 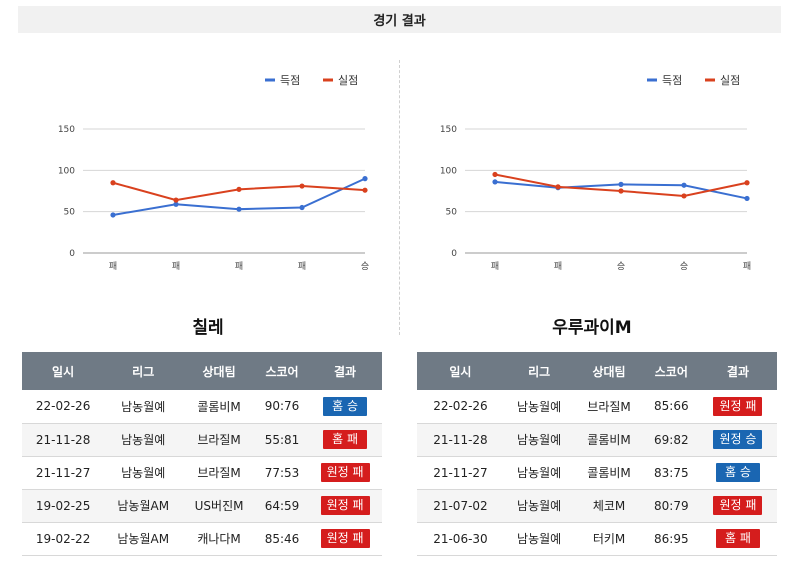 I want to click on date-cell: 21-11-28, so click(x=63, y=440).